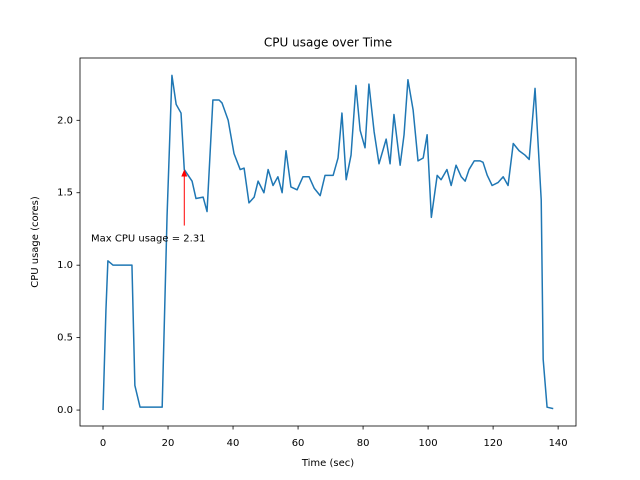 The width and height of the screenshot is (640, 480). Describe the element at coordinates (428, 443) in the screenshot. I see `x-tick-label: 100` at that location.